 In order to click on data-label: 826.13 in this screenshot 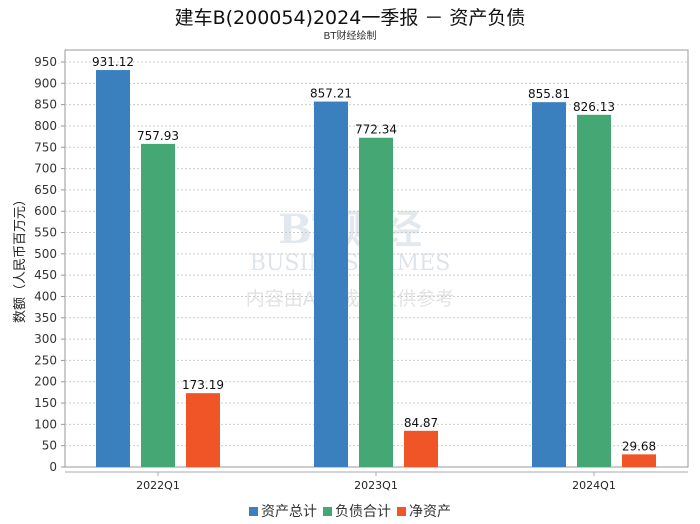, I will do `click(594, 107)`.